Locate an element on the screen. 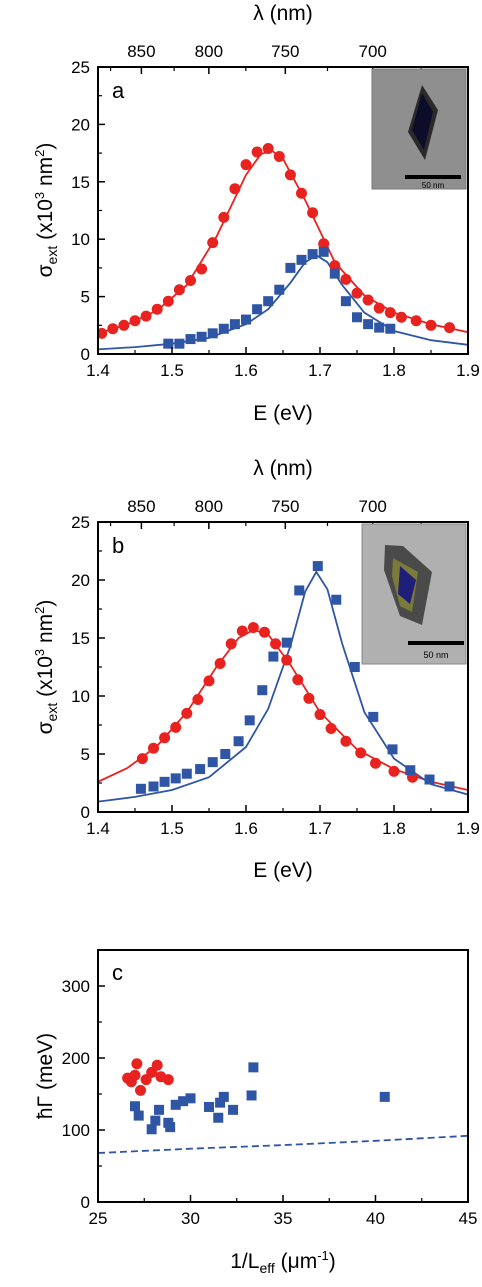  panel-a-scale-bar-label: 50 nm is located at coordinates (433, 185).